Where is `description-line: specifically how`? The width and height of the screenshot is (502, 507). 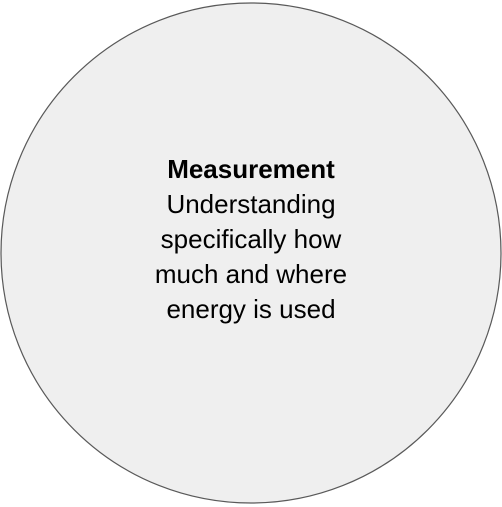
description-line: specifically how is located at coordinates (251, 239).